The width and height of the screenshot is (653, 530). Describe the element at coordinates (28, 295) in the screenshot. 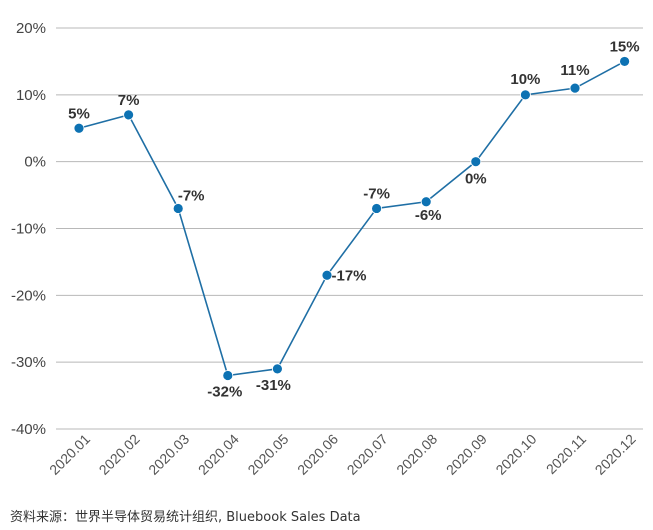

I see `y-tick-label: -20%` at that location.